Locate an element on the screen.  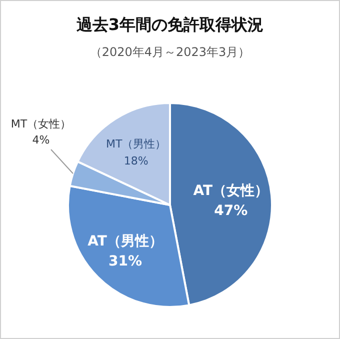
slice-label: MT（男性） is located at coordinates (136, 144).